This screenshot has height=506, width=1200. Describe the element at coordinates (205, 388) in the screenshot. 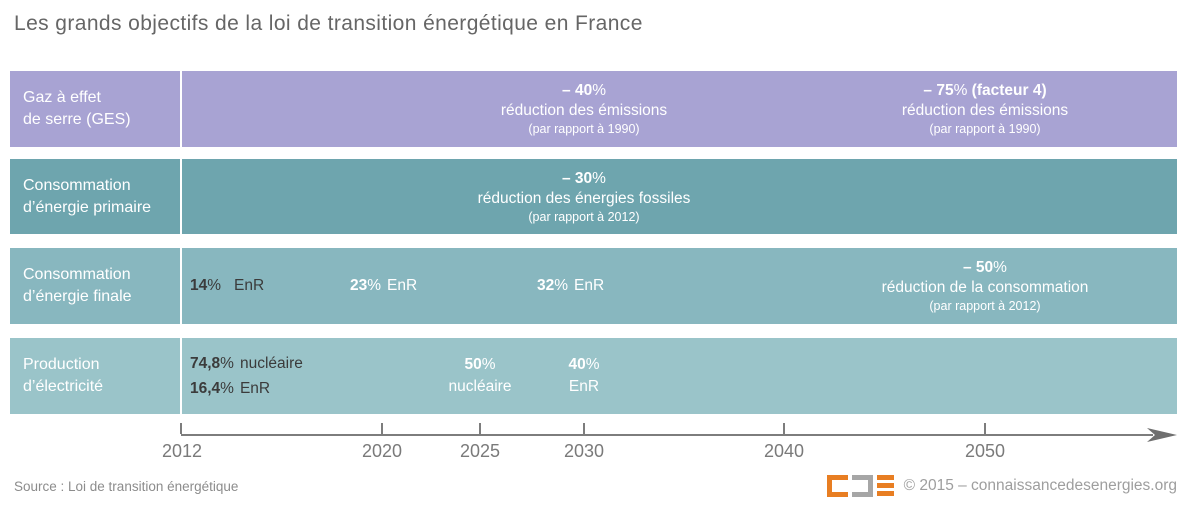

I see `value-number: 16,4` at that location.